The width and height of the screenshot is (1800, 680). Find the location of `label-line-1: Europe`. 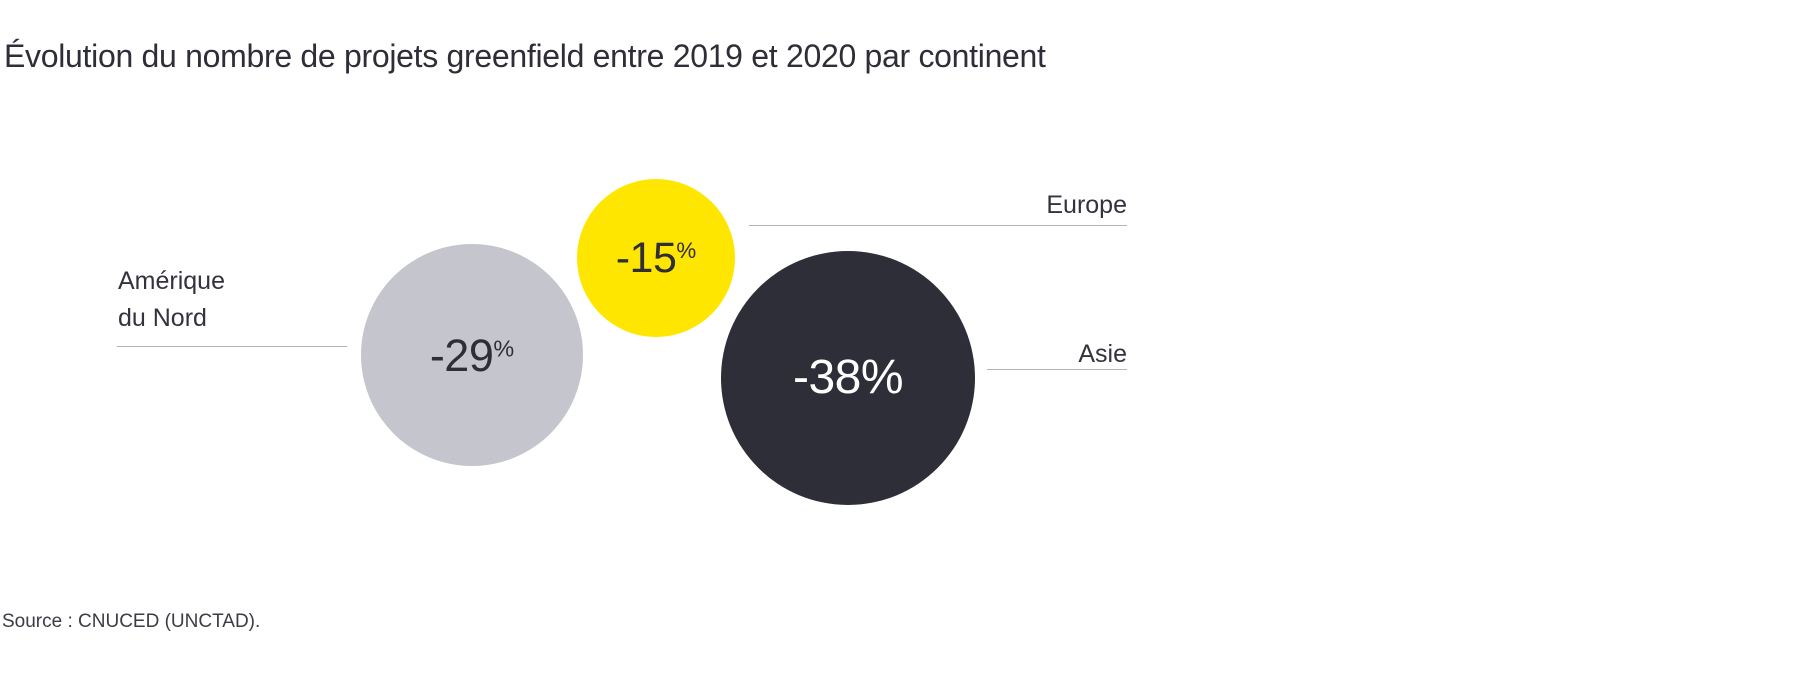

label-line-1: Europe is located at coordinates (1086, 205).